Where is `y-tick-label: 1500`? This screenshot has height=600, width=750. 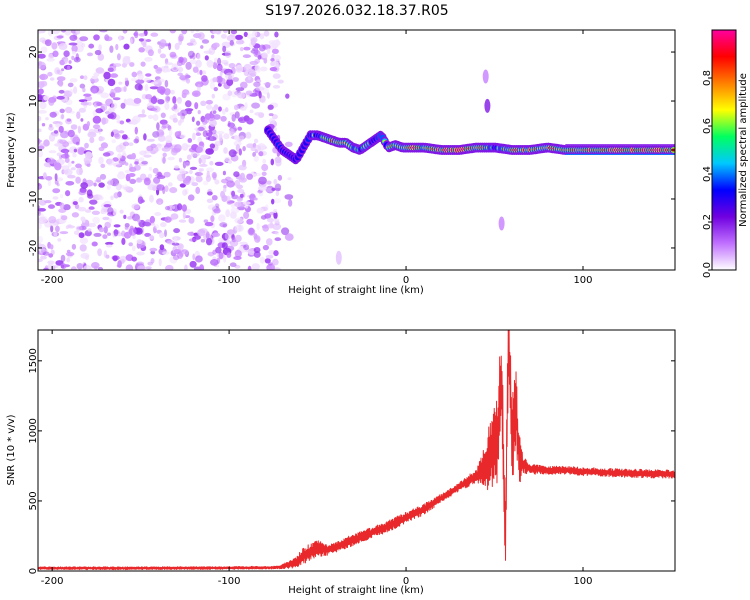 y-tick-label: 1500 is located at coordinates (33, 360).